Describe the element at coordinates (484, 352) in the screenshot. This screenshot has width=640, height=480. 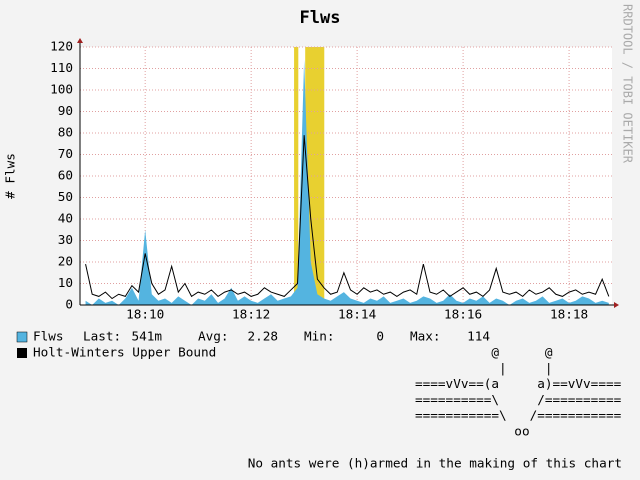
I see `ascii-art-line: @ @` at that location.